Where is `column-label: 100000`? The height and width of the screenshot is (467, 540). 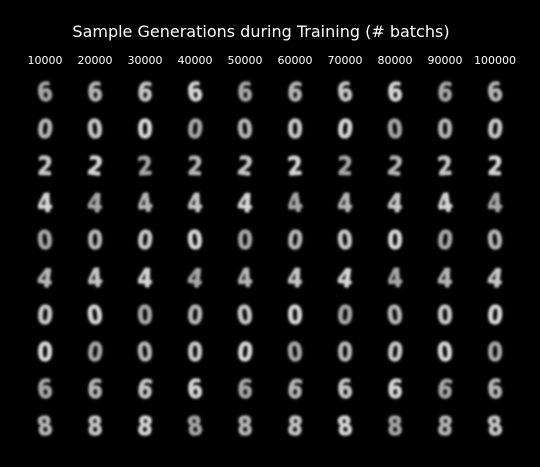
column-label: 100000 is located at coordinates (495, 60).